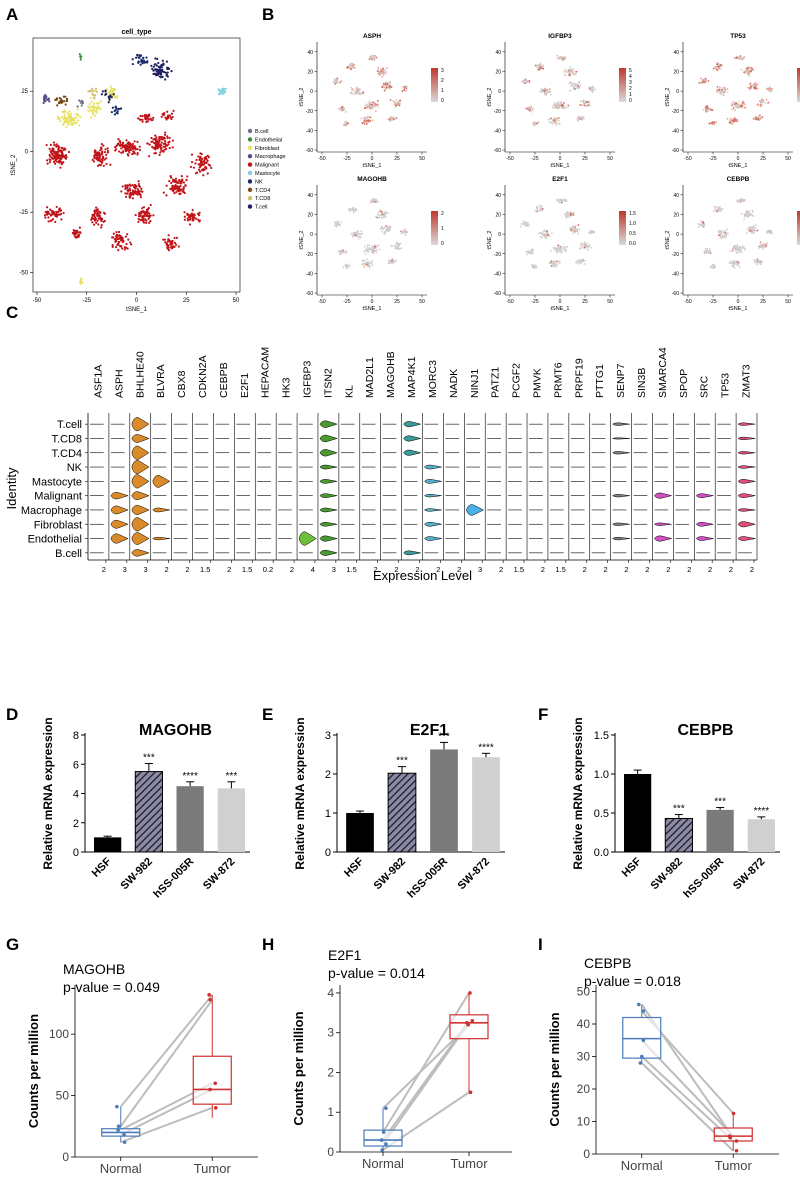 The height and width of the screenshot is (1179, 800). What do you see at coordinates (558, 380) in the screenshot?
I see `gene-label: PRMT6` at bounding box center [558, 380].